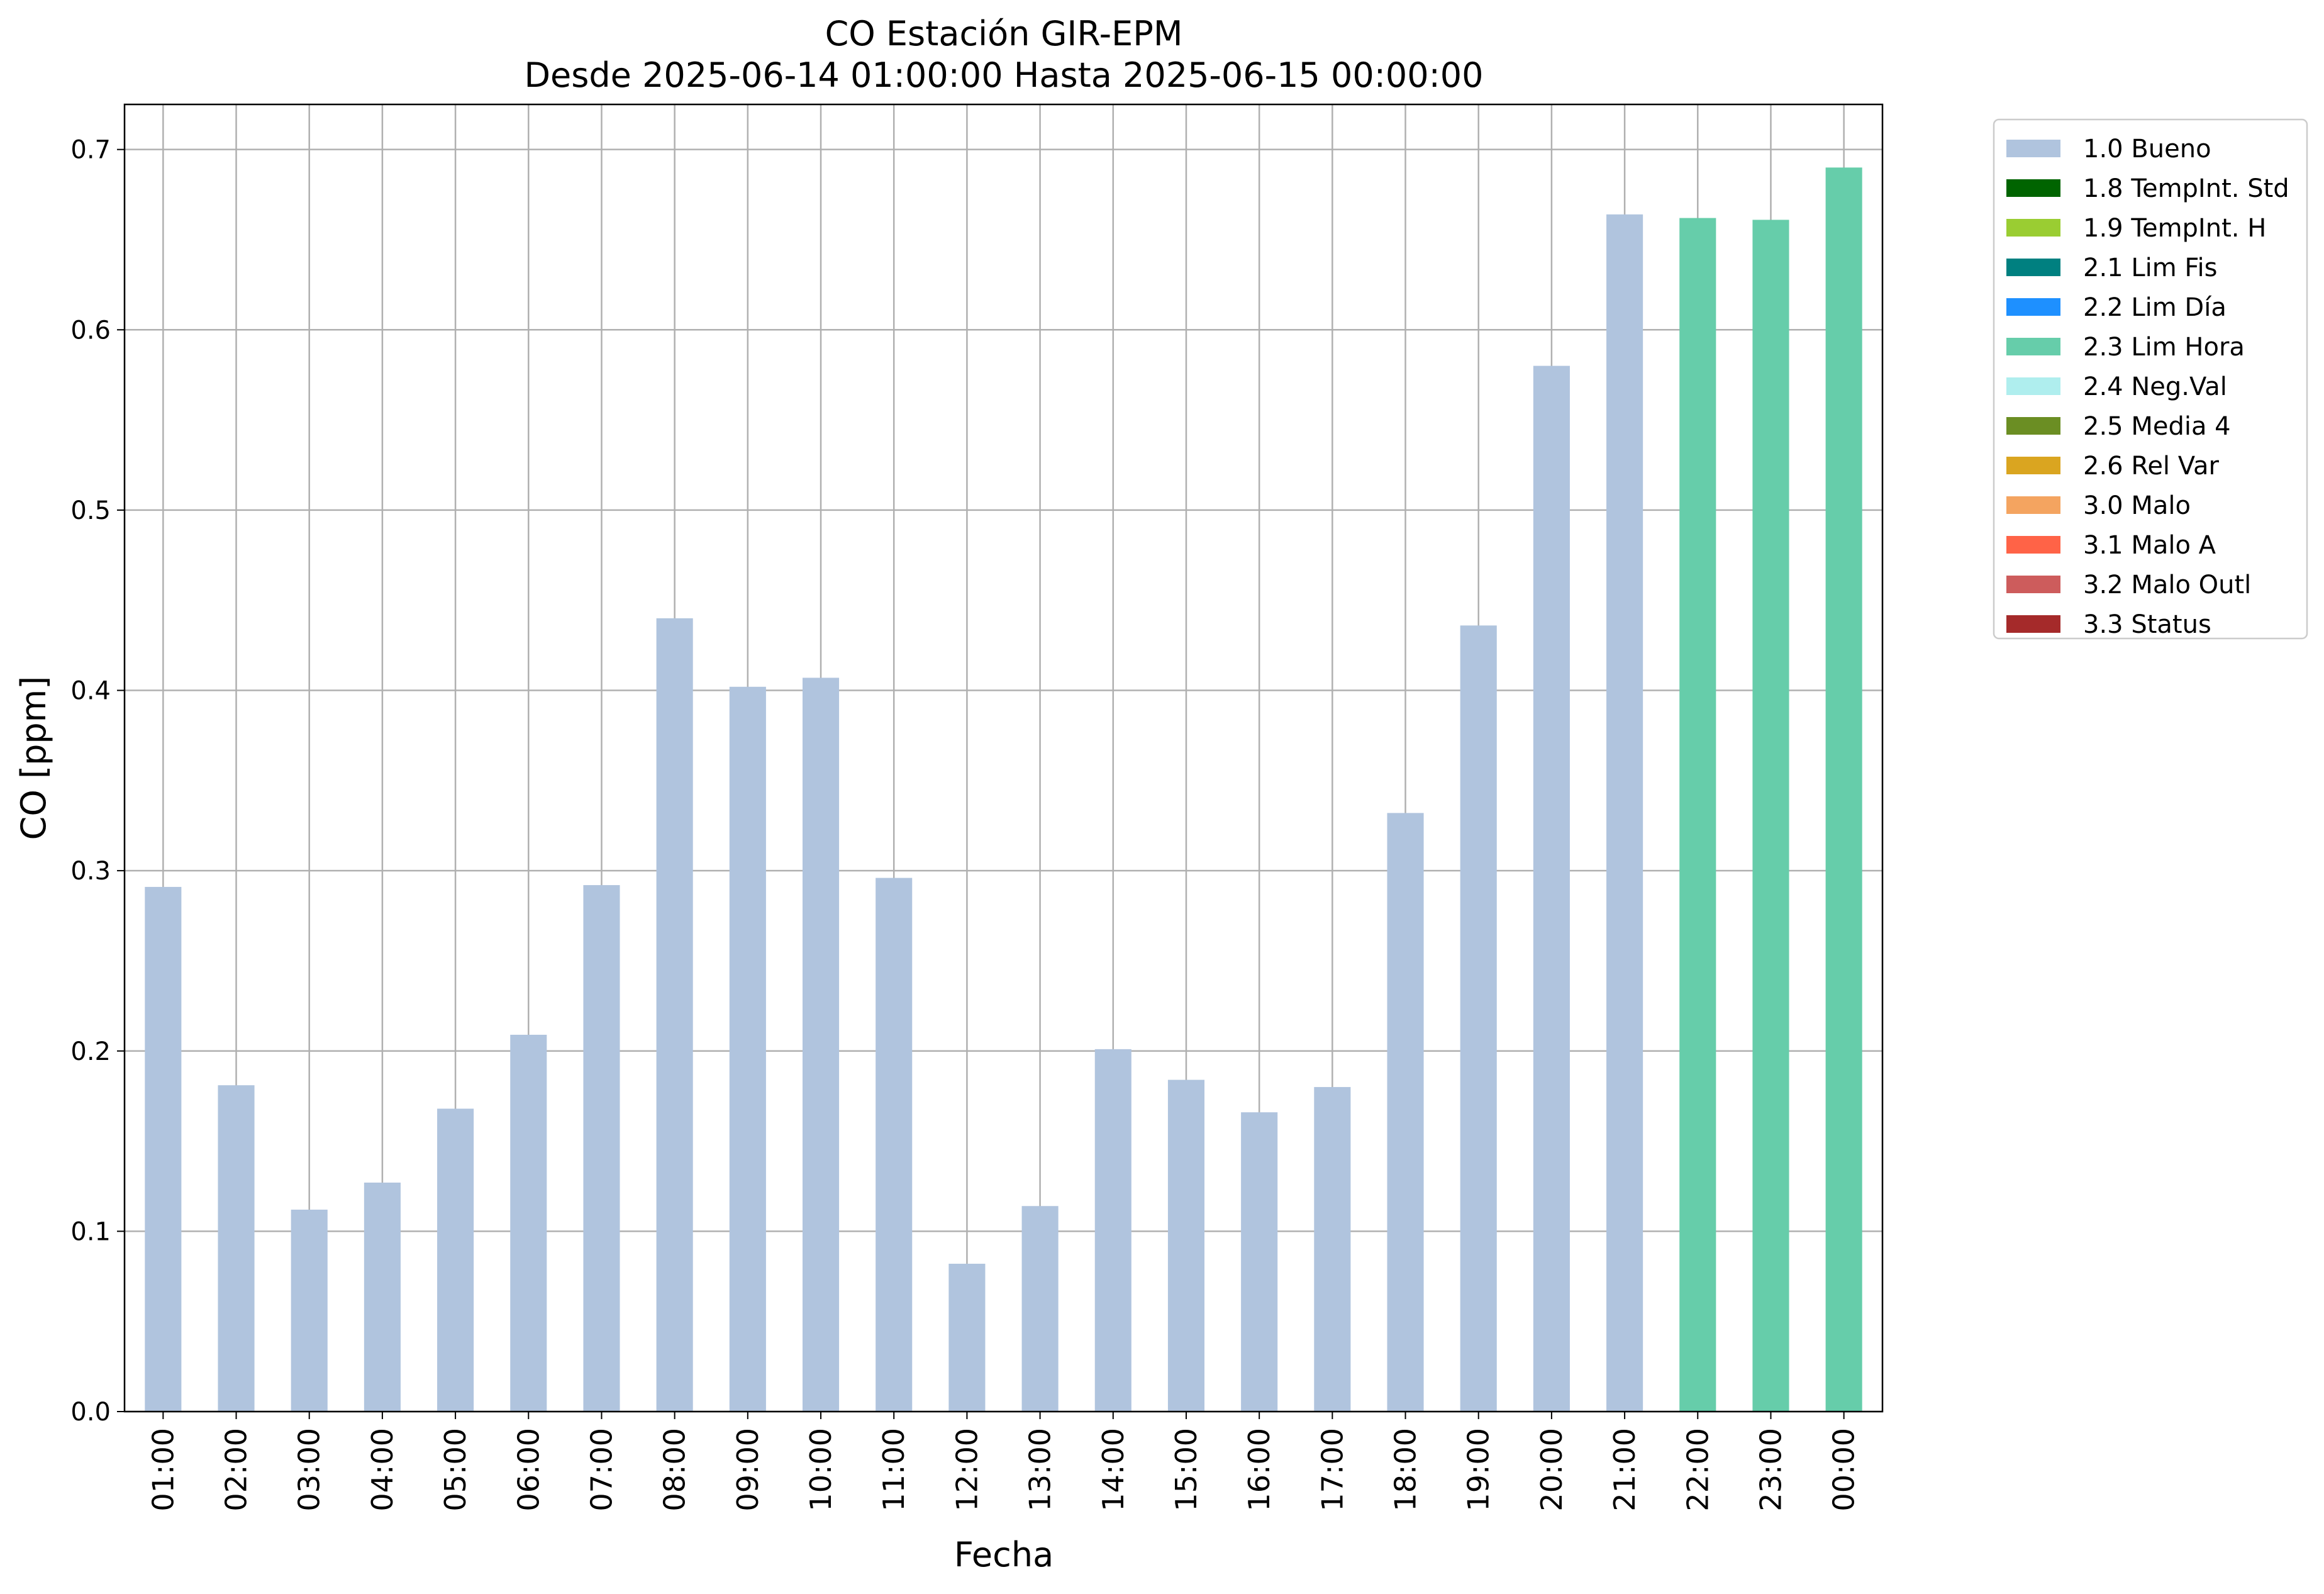 The height and width of the screenshot is (1594, 2324). I want to click on bar-1900, so click(1479, 1018).